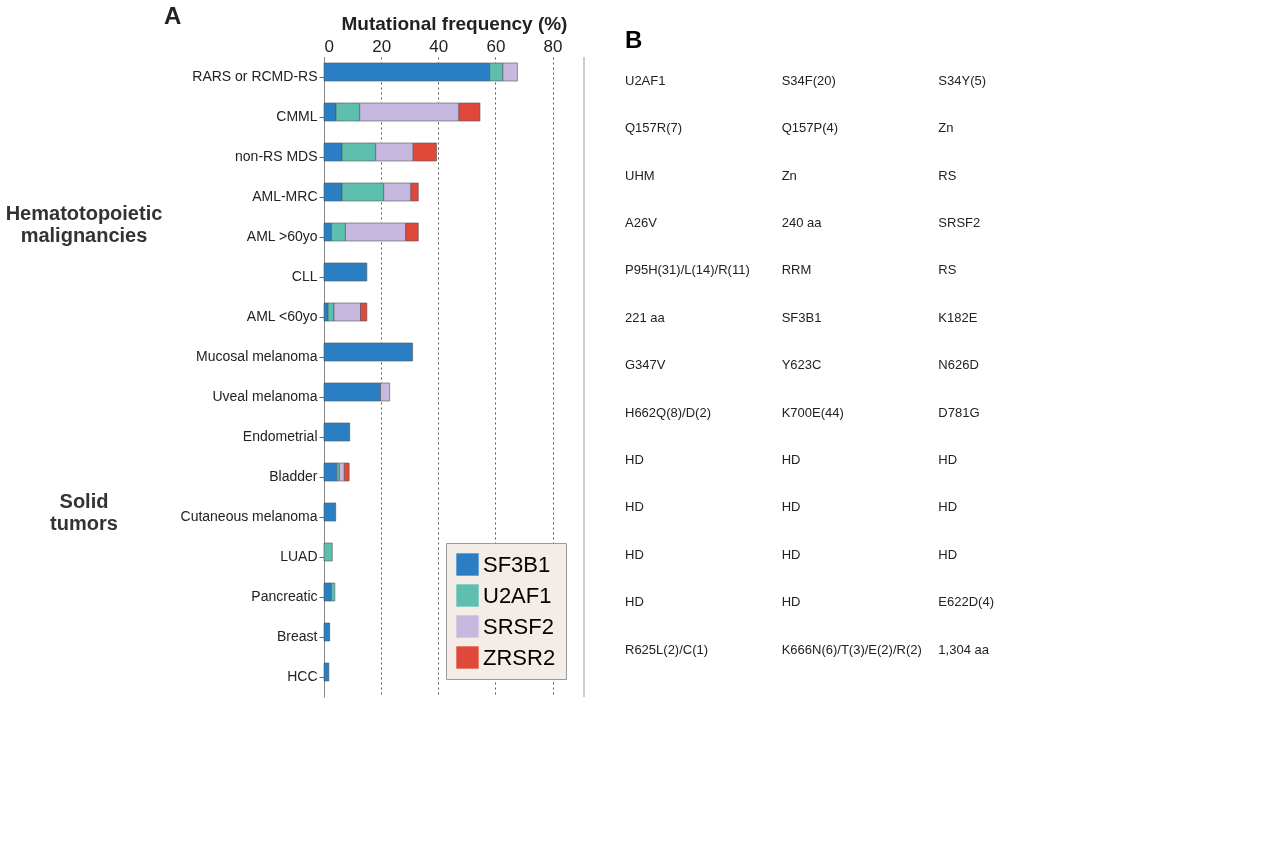 Image resolution: width=1280 pixels, height=862 pixels. What do you see at coordinates (645, 80) in the screenshot?
I see `text: U2AF1` at bounding box center [645, 80].